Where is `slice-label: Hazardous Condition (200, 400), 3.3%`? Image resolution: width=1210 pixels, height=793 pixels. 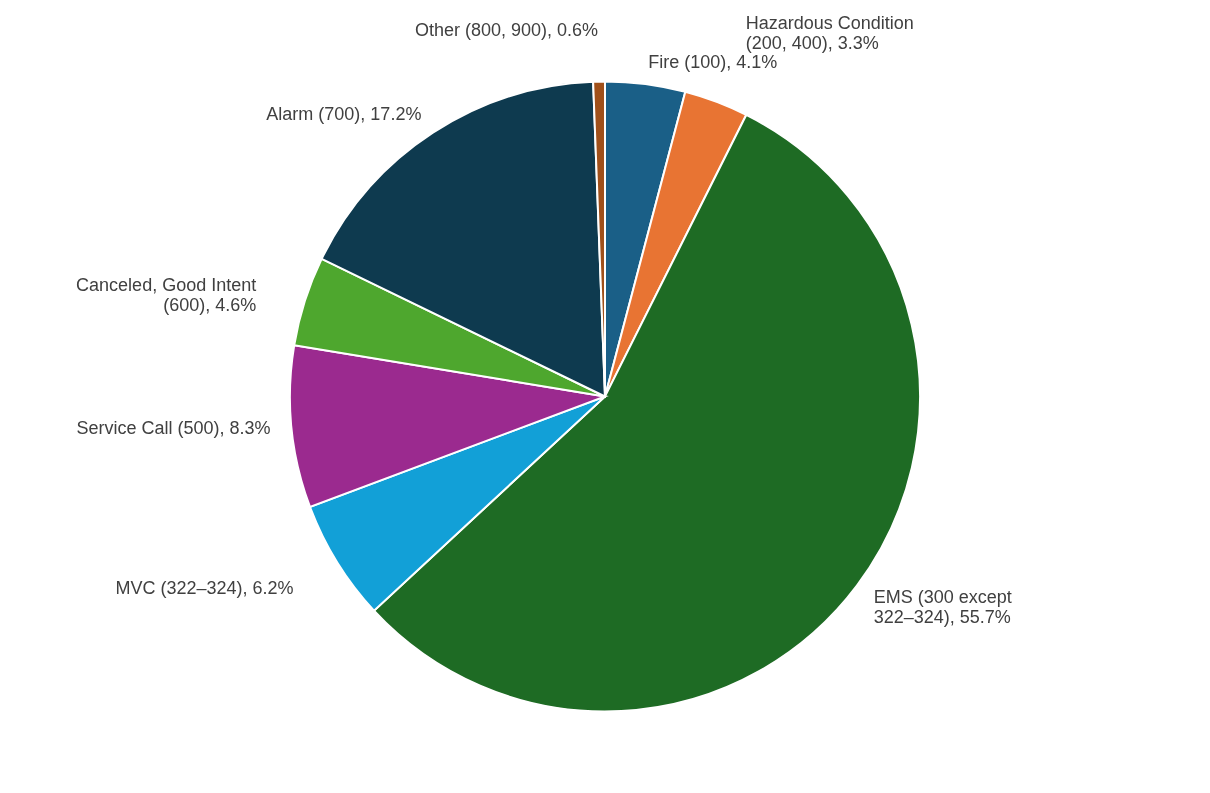
slice-label: Hazardous Condition (200, 400), 3.3% is located at coordinates (829, 33).